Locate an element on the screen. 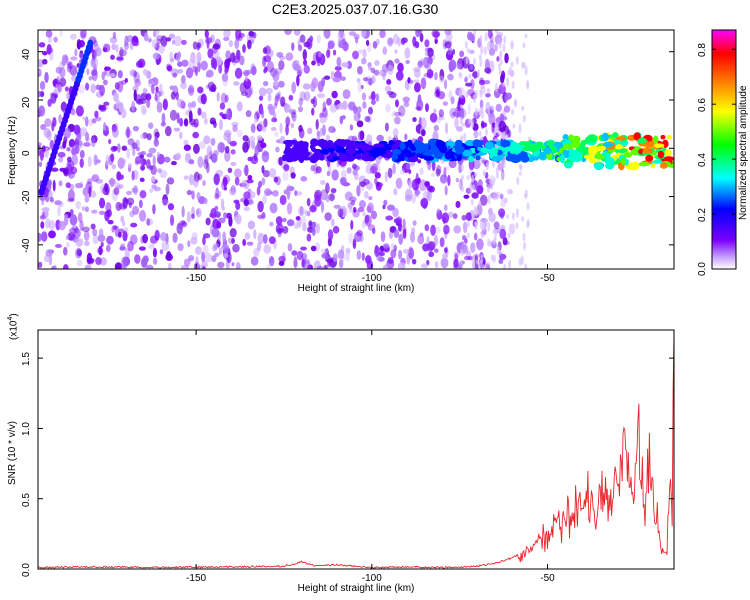 This screenshot has width=750, height=600. bottom-x-axis-label: Height of straight line (km) is located at coordinates (356, 588).